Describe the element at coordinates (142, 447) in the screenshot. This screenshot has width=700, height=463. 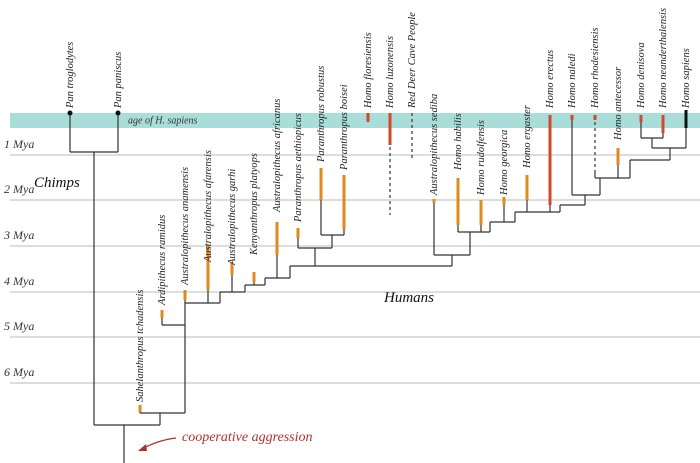
I see `arrow-head` at that location.